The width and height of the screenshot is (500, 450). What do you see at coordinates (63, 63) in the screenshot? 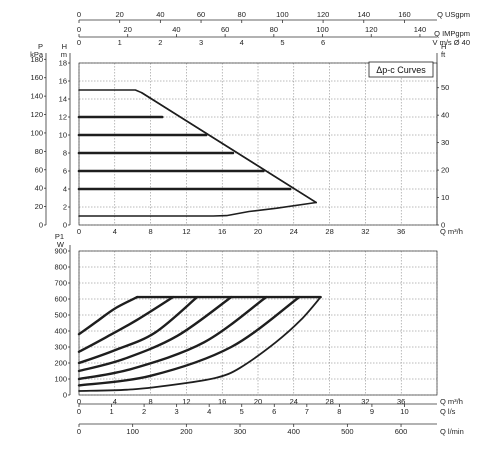
I see `h-tick-label: 18` at bounding box center [63, 63].